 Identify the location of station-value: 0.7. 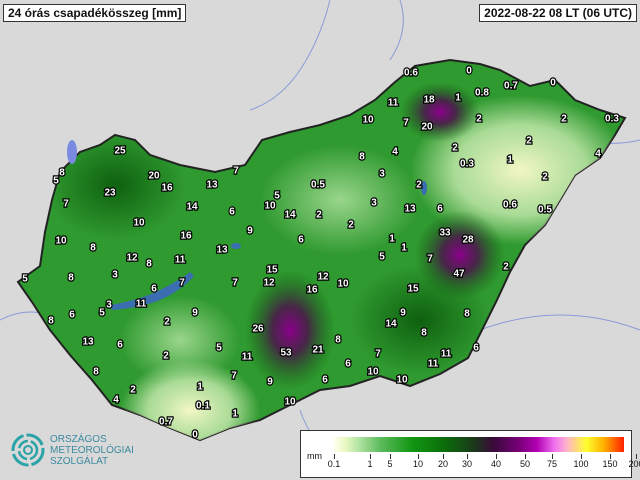
(166, 422).